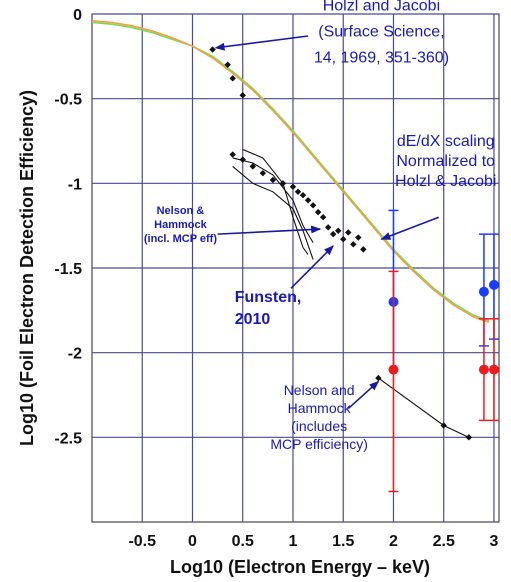  Describe the element at coordinates (253, 319) in the screenshot. I see `annotation-line: 2010` at that location.